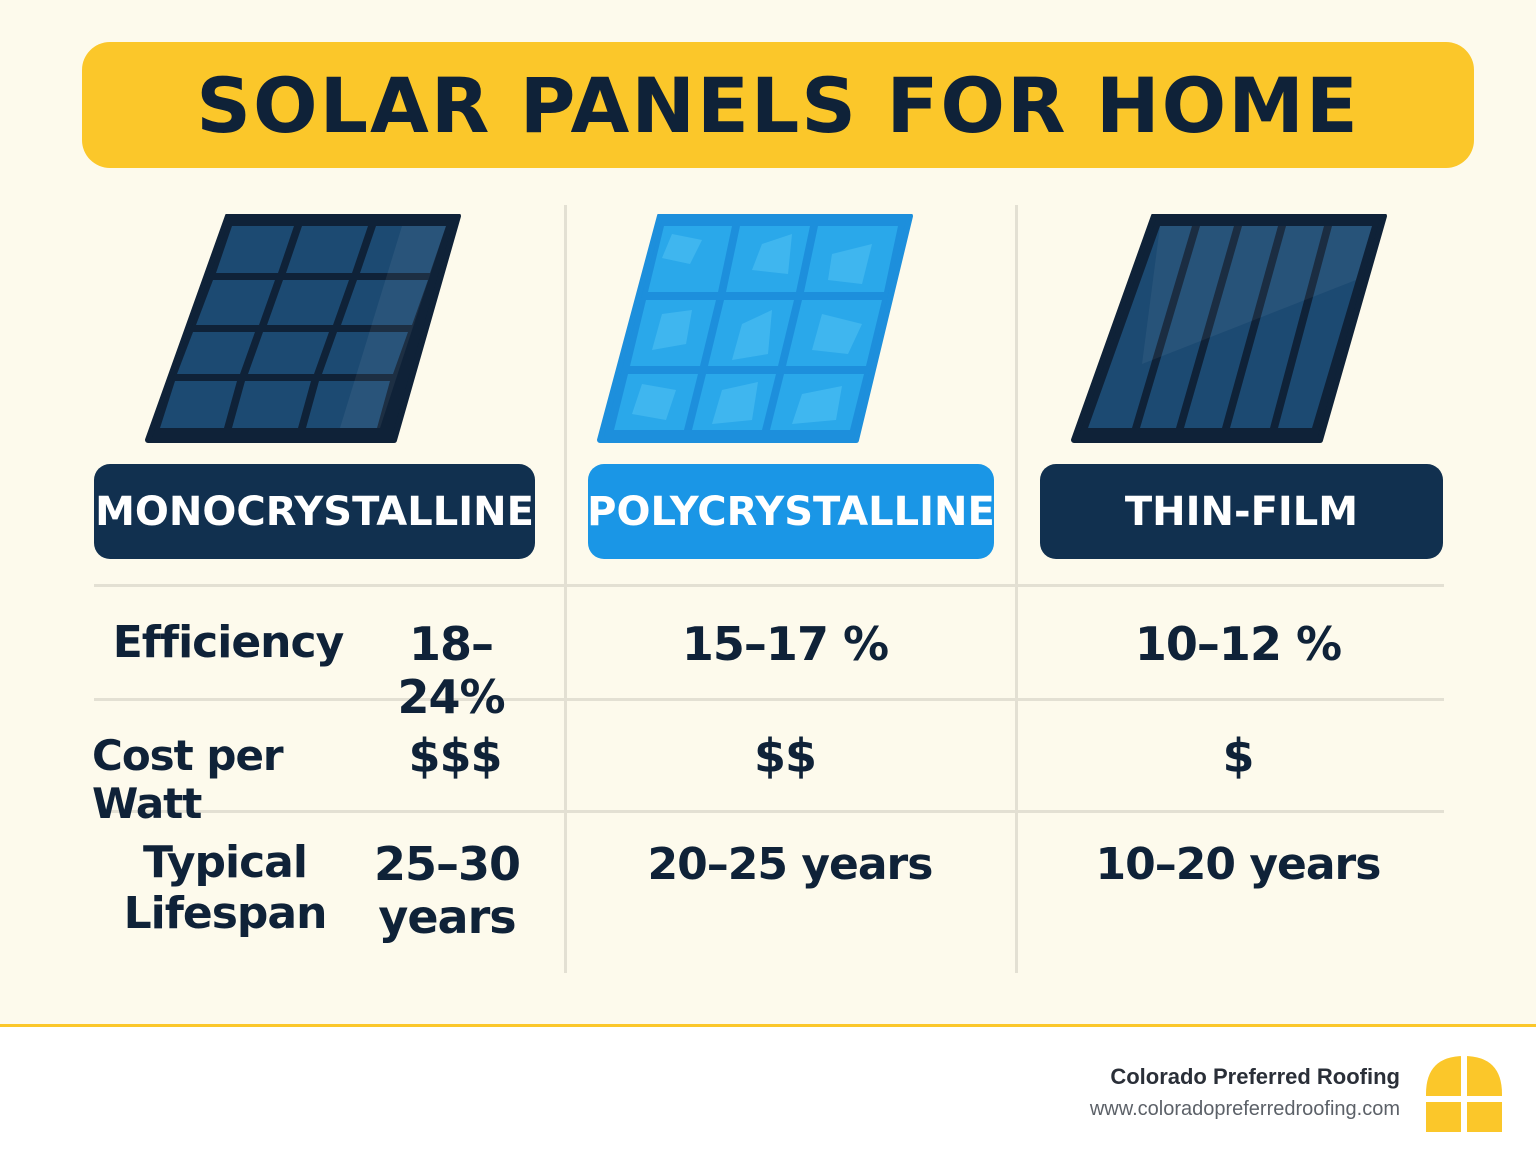  What do you see at coordinates (1464, 1094) in the screenshot?
I see `window-logo-icon` at bounding box center [1464, 1094].